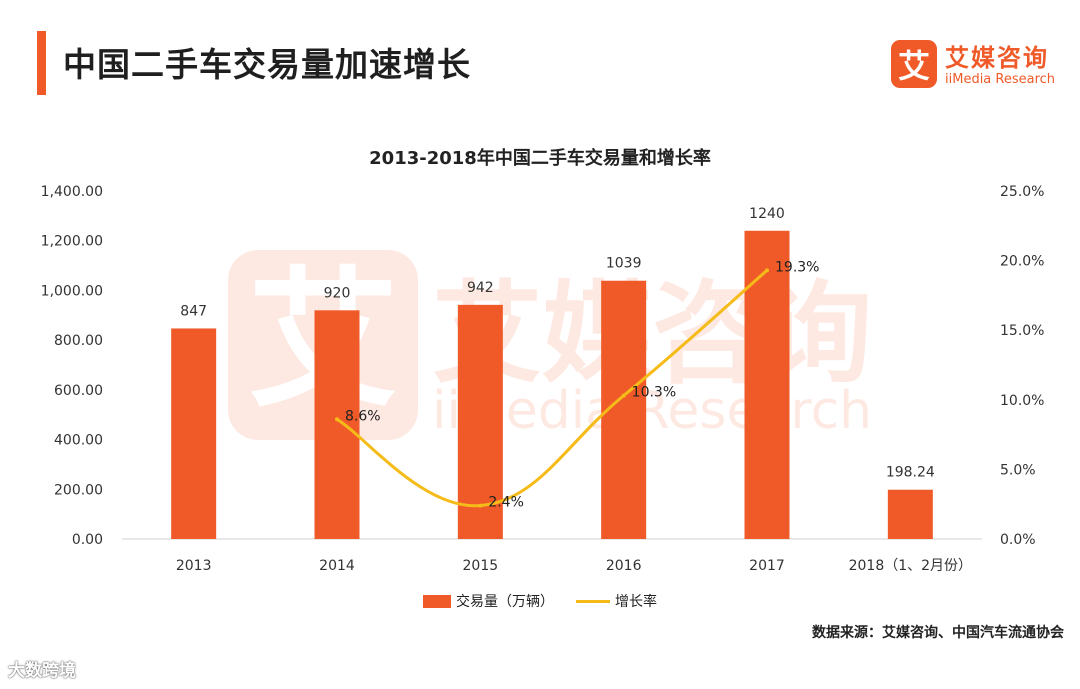  Describe the element at coordinates (593, 601) in the screenshot. I see `legend-swatch-line` at that location.